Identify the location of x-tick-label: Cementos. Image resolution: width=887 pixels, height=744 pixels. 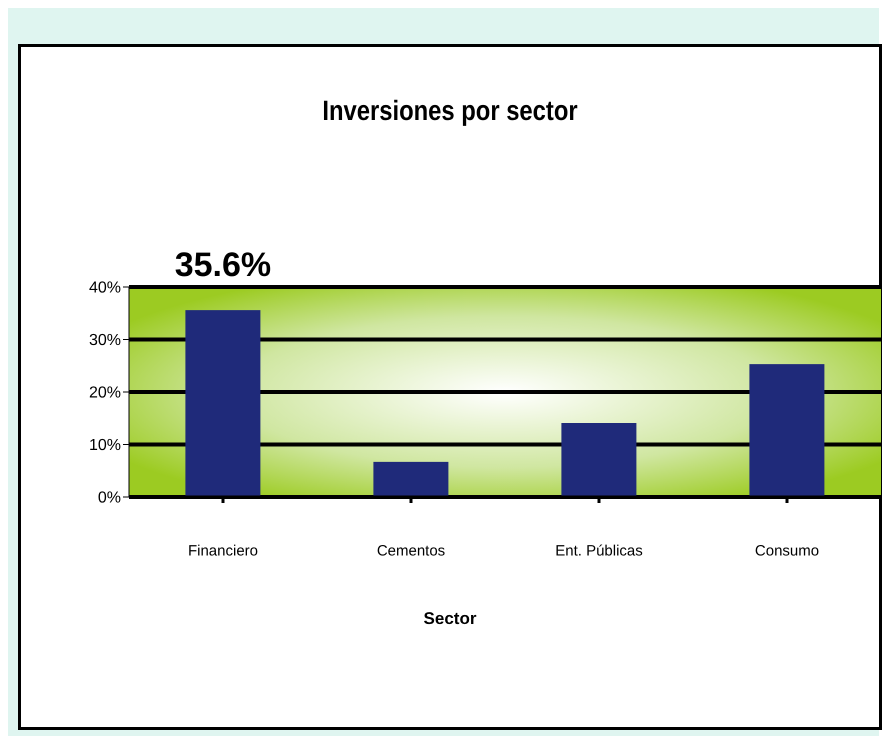
(411, 551).